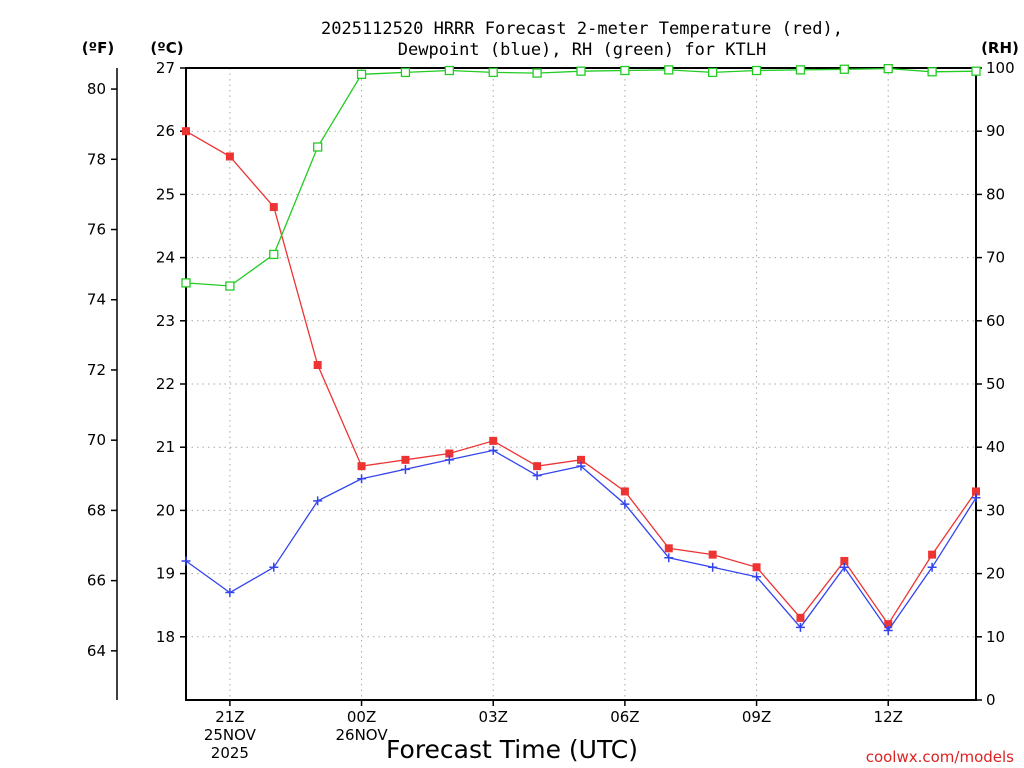 This screenshot has height=768, width=1024. Describe the element at coordinates (995, 637) in the screenshot. I see `rh-tick-label: 10` at that location.